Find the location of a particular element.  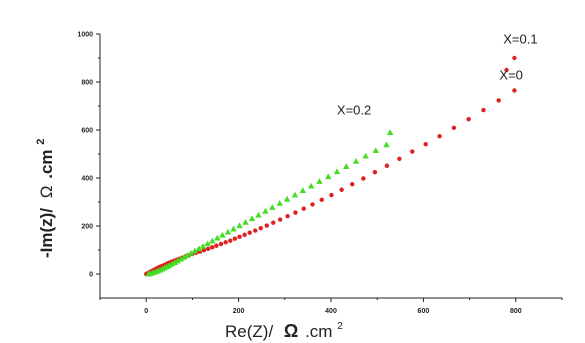

y-ticks: 0 200 400 600 800 1000 is located at coordinates (88, 155).